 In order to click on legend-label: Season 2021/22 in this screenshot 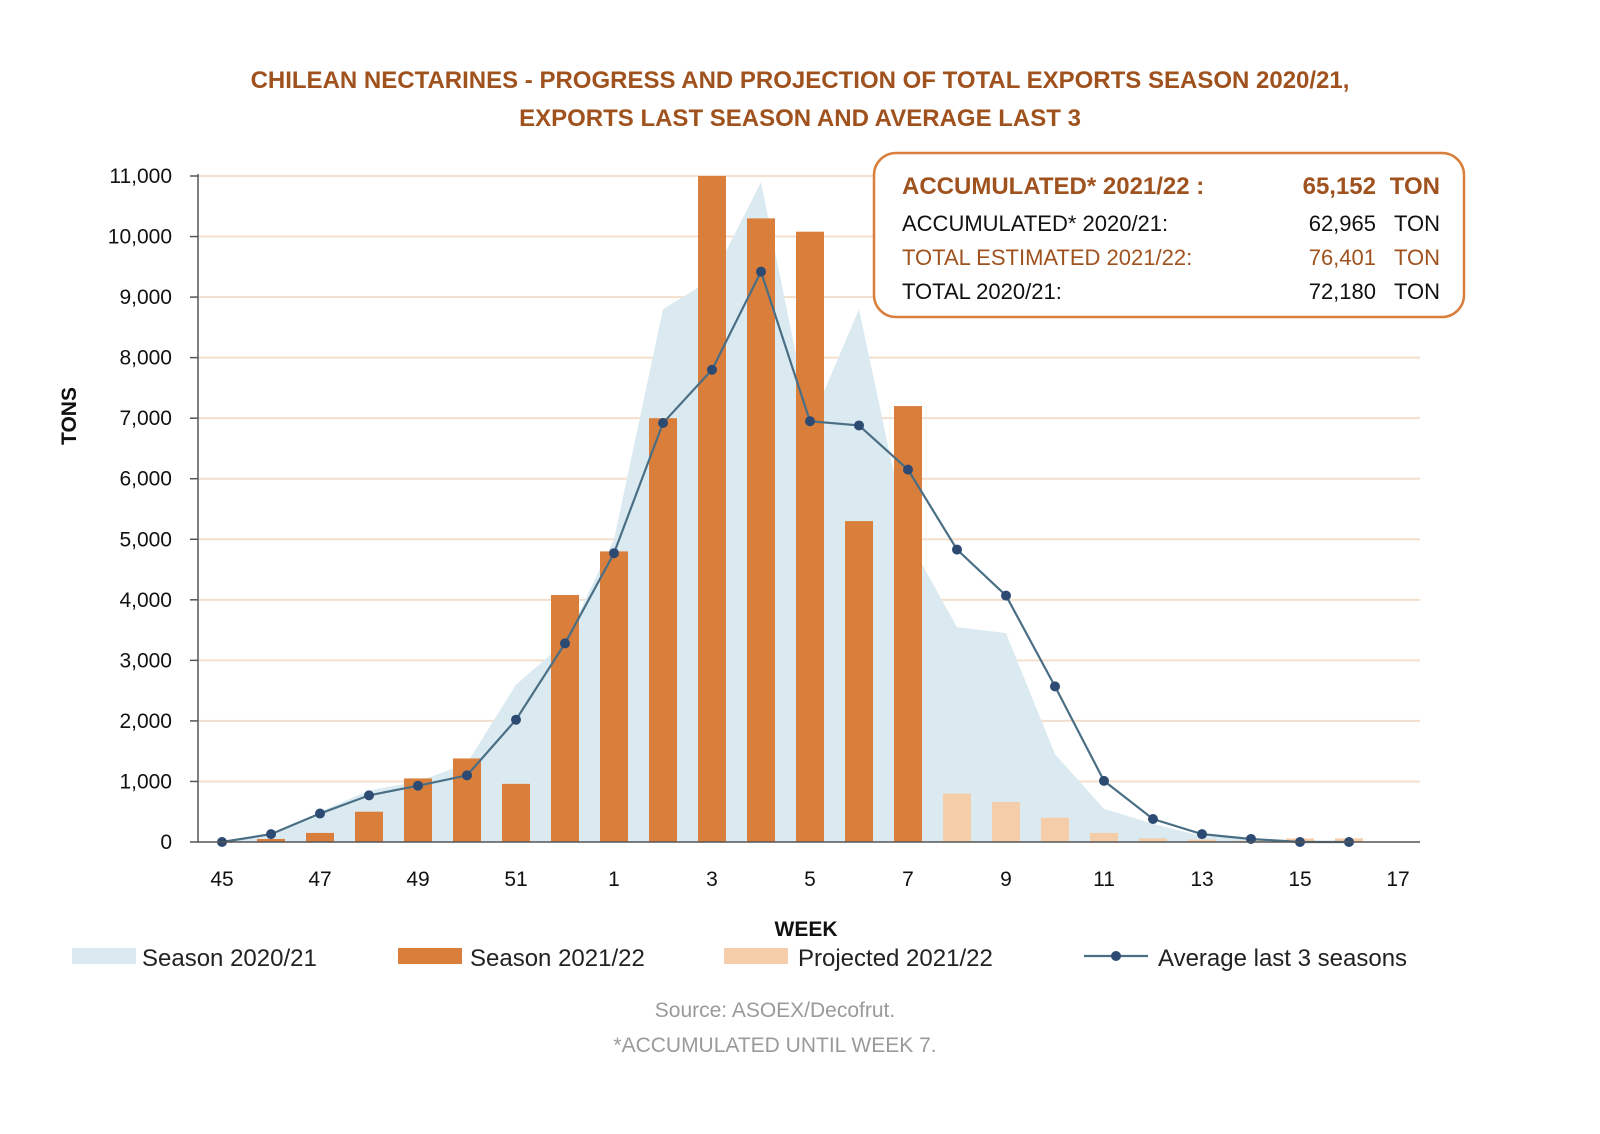, I will do `click(557, 958)`.